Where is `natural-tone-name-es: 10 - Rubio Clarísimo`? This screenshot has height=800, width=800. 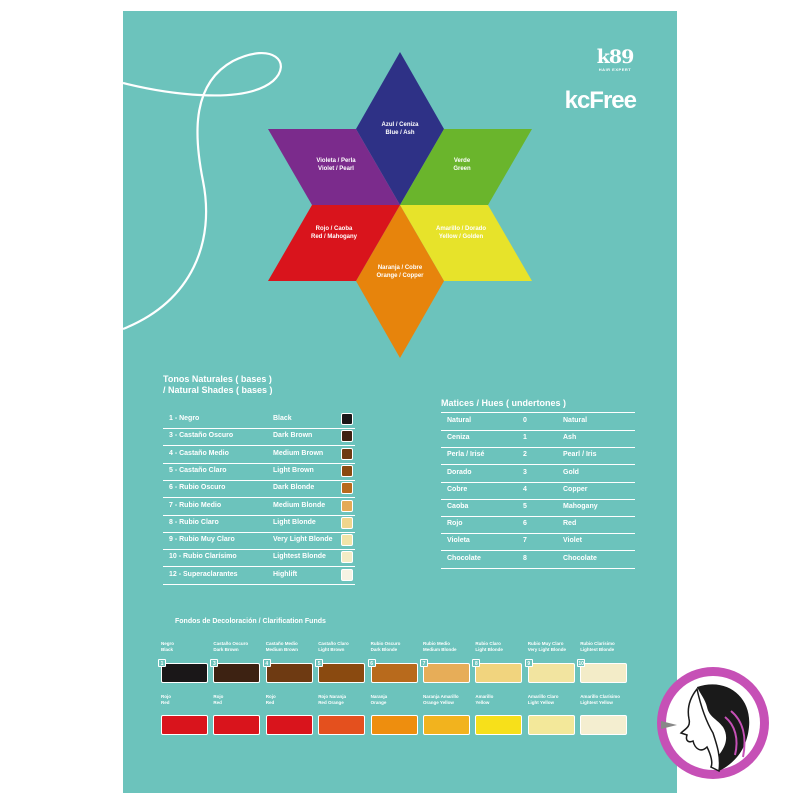 natural-tone-name-es: 10 - Rubio Clarísimo is located at coordinates (203, 557).